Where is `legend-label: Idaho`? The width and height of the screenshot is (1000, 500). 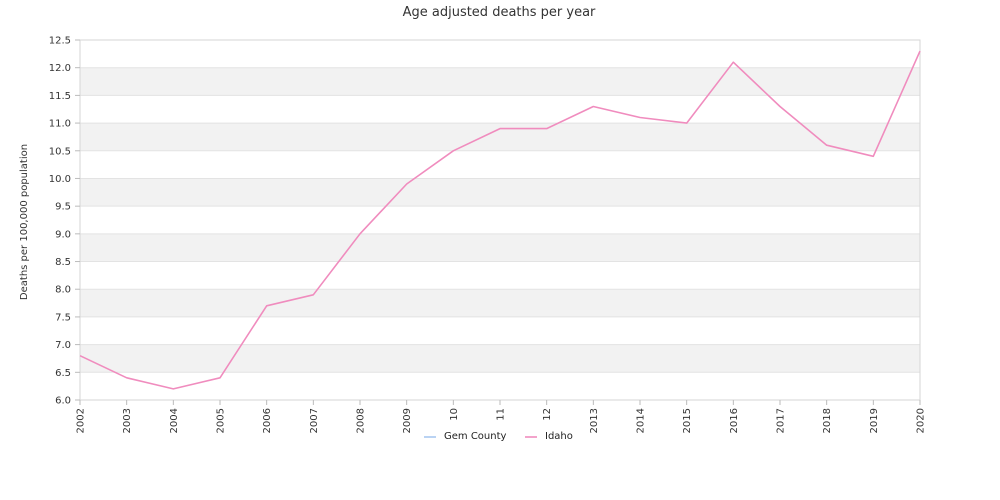 legend-label: Idaho is located at coordinates (559, 436).